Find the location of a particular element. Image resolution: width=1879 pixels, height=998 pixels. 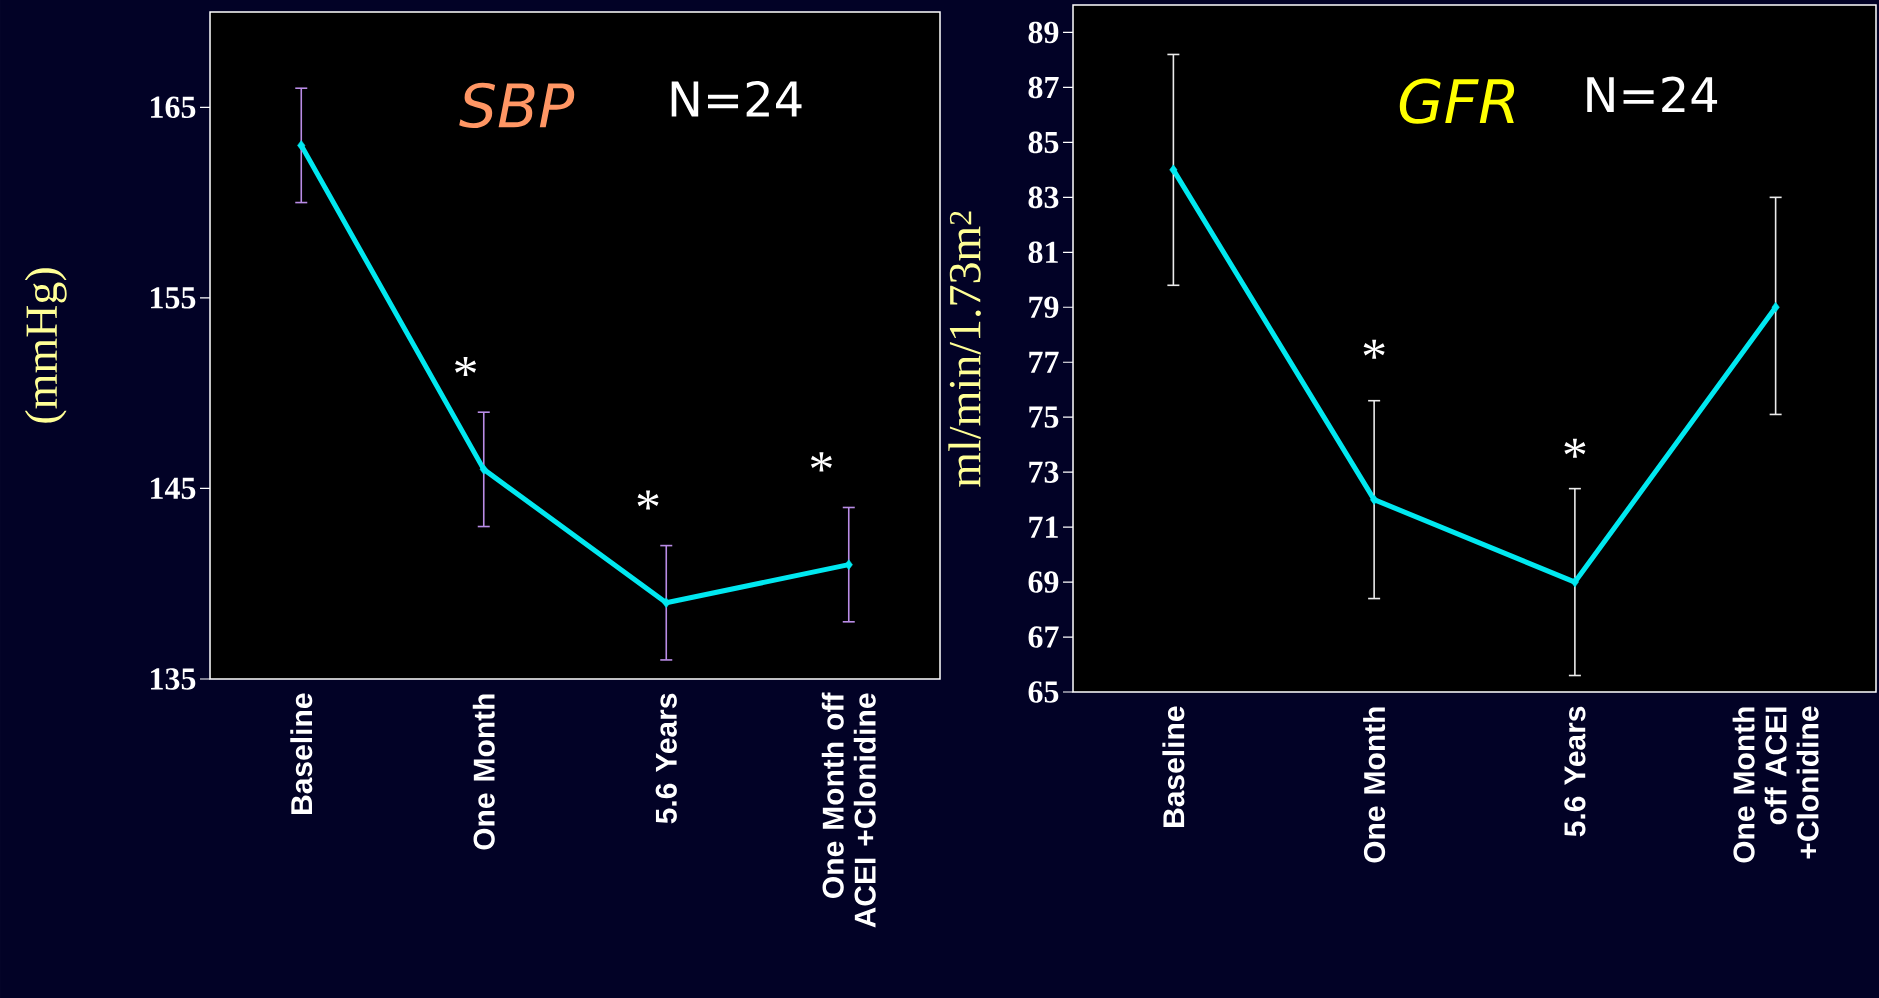

y-tick-label: 65 is located at coordinates (1043, 692).